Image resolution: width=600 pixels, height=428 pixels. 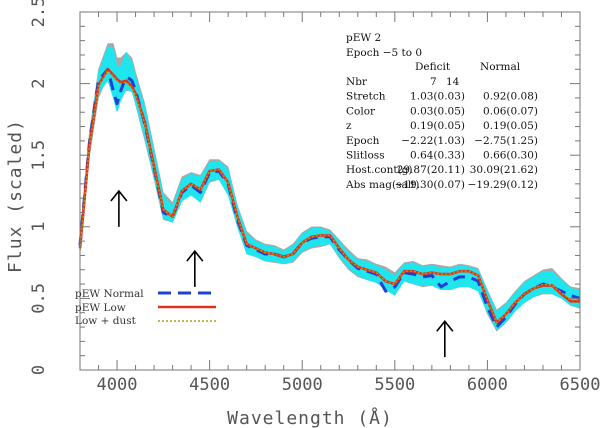 What do you see at coordinates (349, 126) in the screenshot?
I see `annotation-row-label-3: z` at bounding box center [349, 126].